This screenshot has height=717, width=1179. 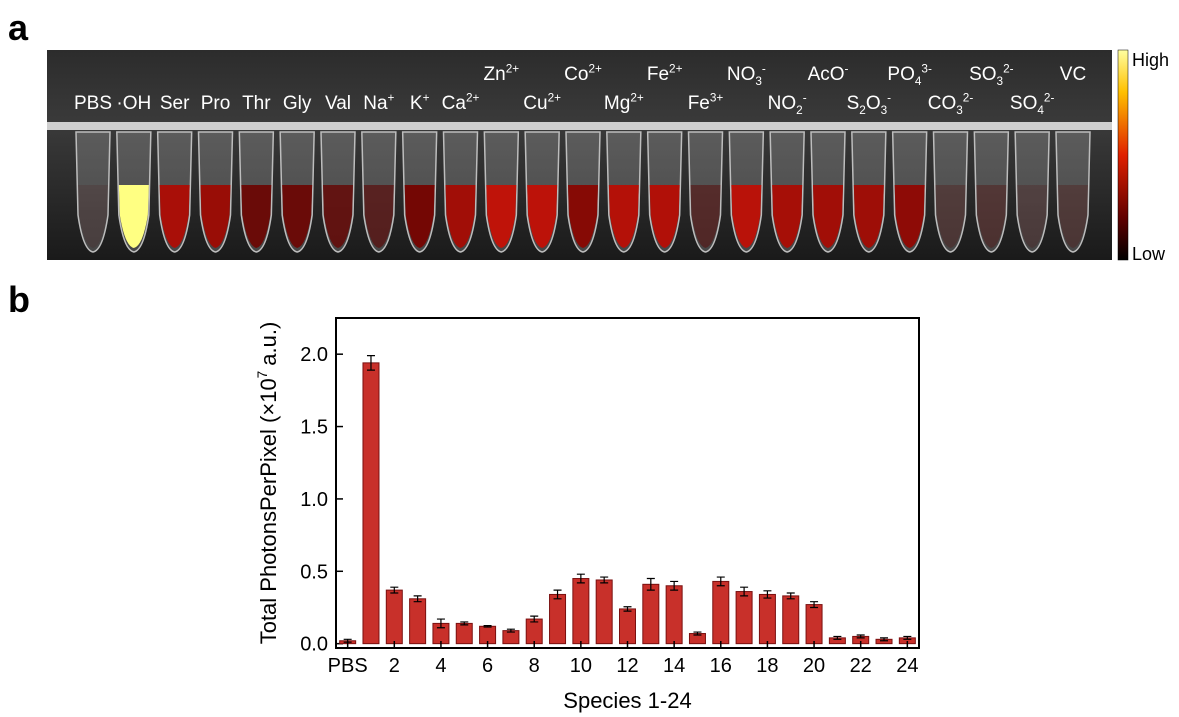 What do you see at coordinates (416, 103) in the screenshot?
I see `label-part: K` at bounding box center [416, 103].